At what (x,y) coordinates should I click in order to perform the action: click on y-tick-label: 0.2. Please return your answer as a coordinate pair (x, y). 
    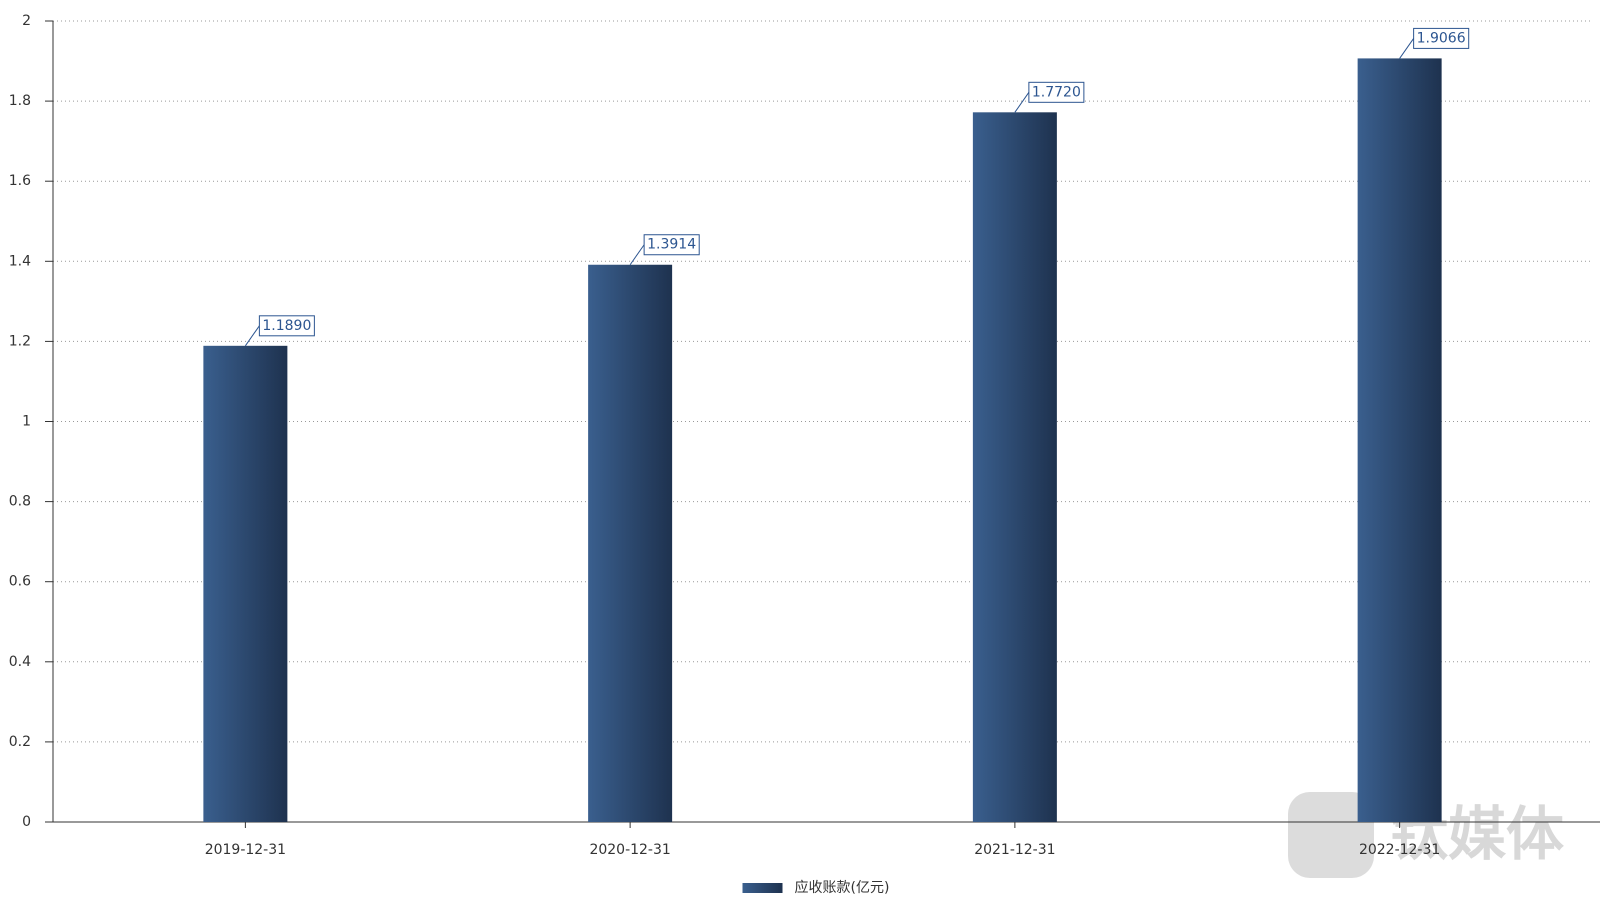
    Looking at the image, I should click on (20, 742).